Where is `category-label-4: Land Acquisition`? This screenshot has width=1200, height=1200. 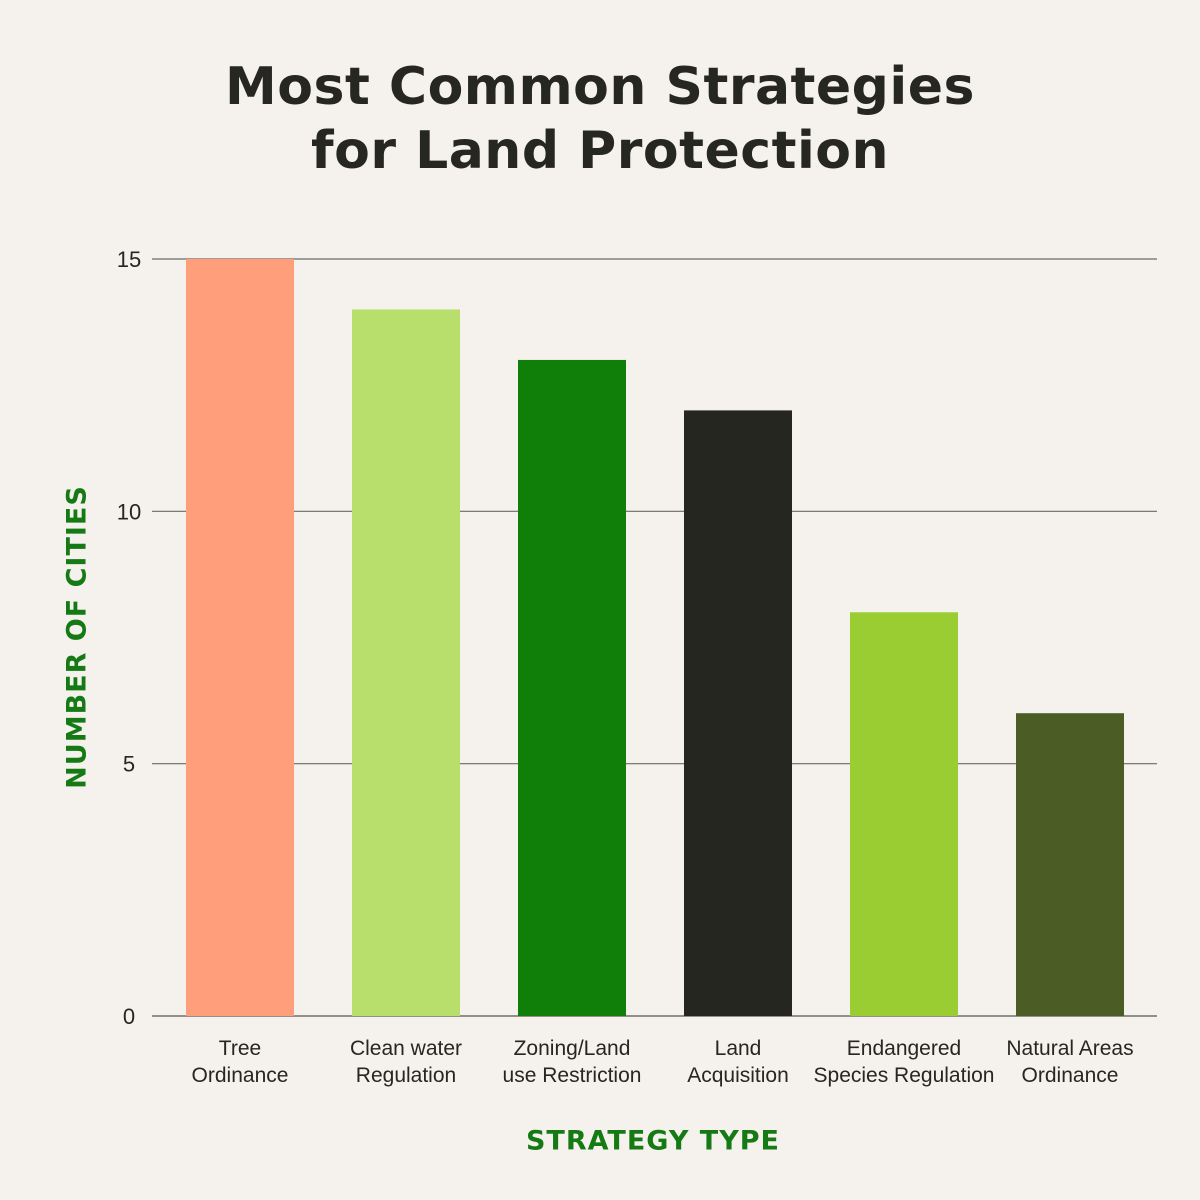
category-label-4: Land Acquisition is located at coordinates (738, 1062).